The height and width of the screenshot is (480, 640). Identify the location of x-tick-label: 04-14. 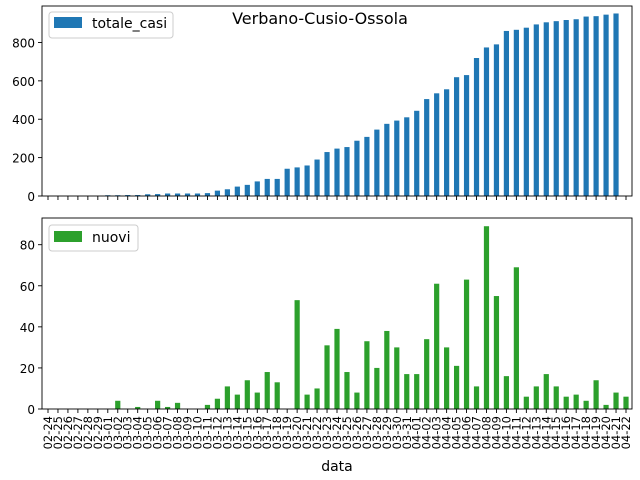
(546, 432).